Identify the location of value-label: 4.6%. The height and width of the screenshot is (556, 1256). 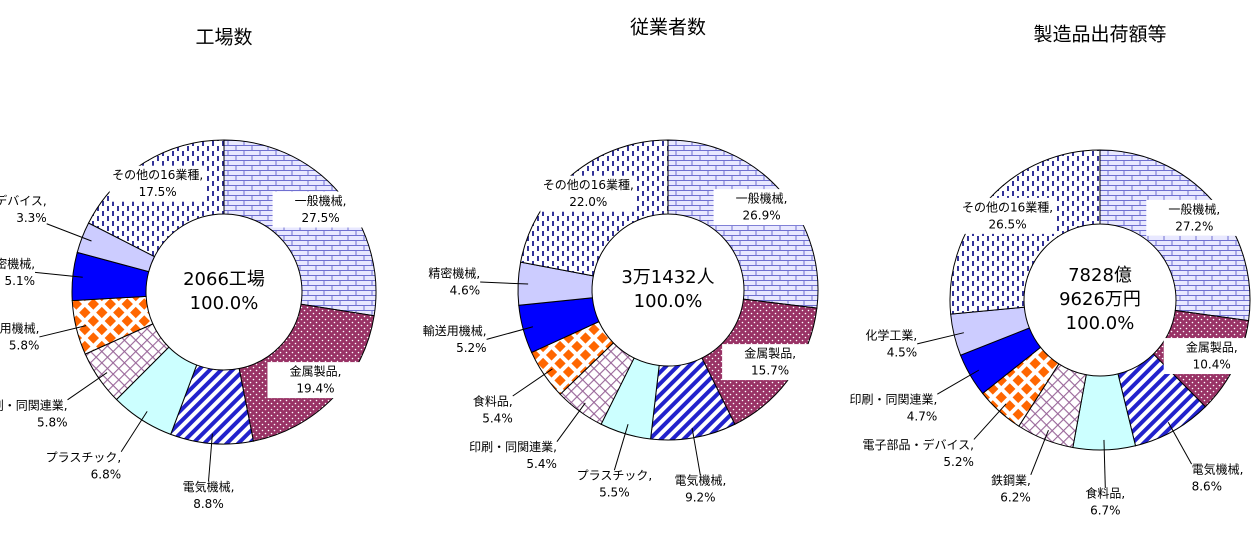
(465, 291).